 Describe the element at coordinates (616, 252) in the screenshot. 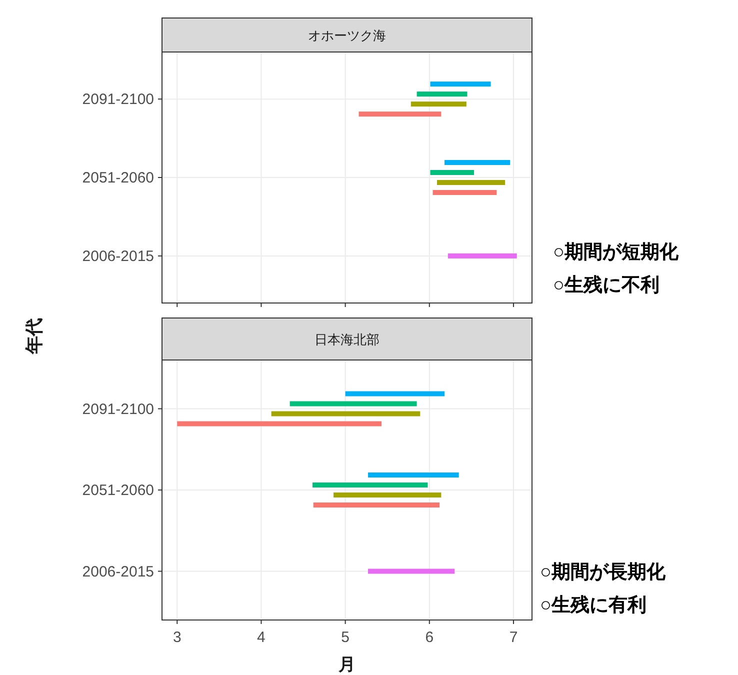

I see `text: ○期間が短期化` at that location.